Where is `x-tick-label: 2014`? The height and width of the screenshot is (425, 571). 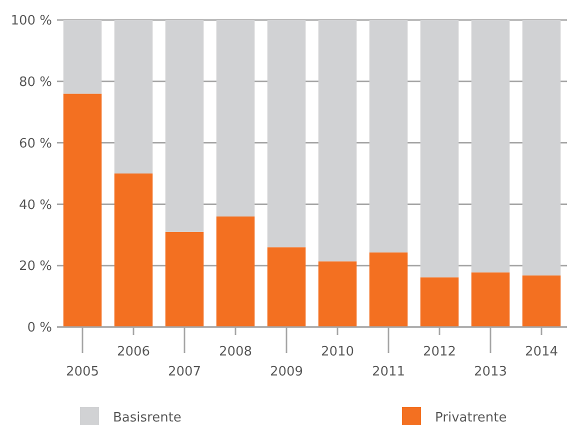
x-tick-label: 2014 is located at coordinates (541, 352).